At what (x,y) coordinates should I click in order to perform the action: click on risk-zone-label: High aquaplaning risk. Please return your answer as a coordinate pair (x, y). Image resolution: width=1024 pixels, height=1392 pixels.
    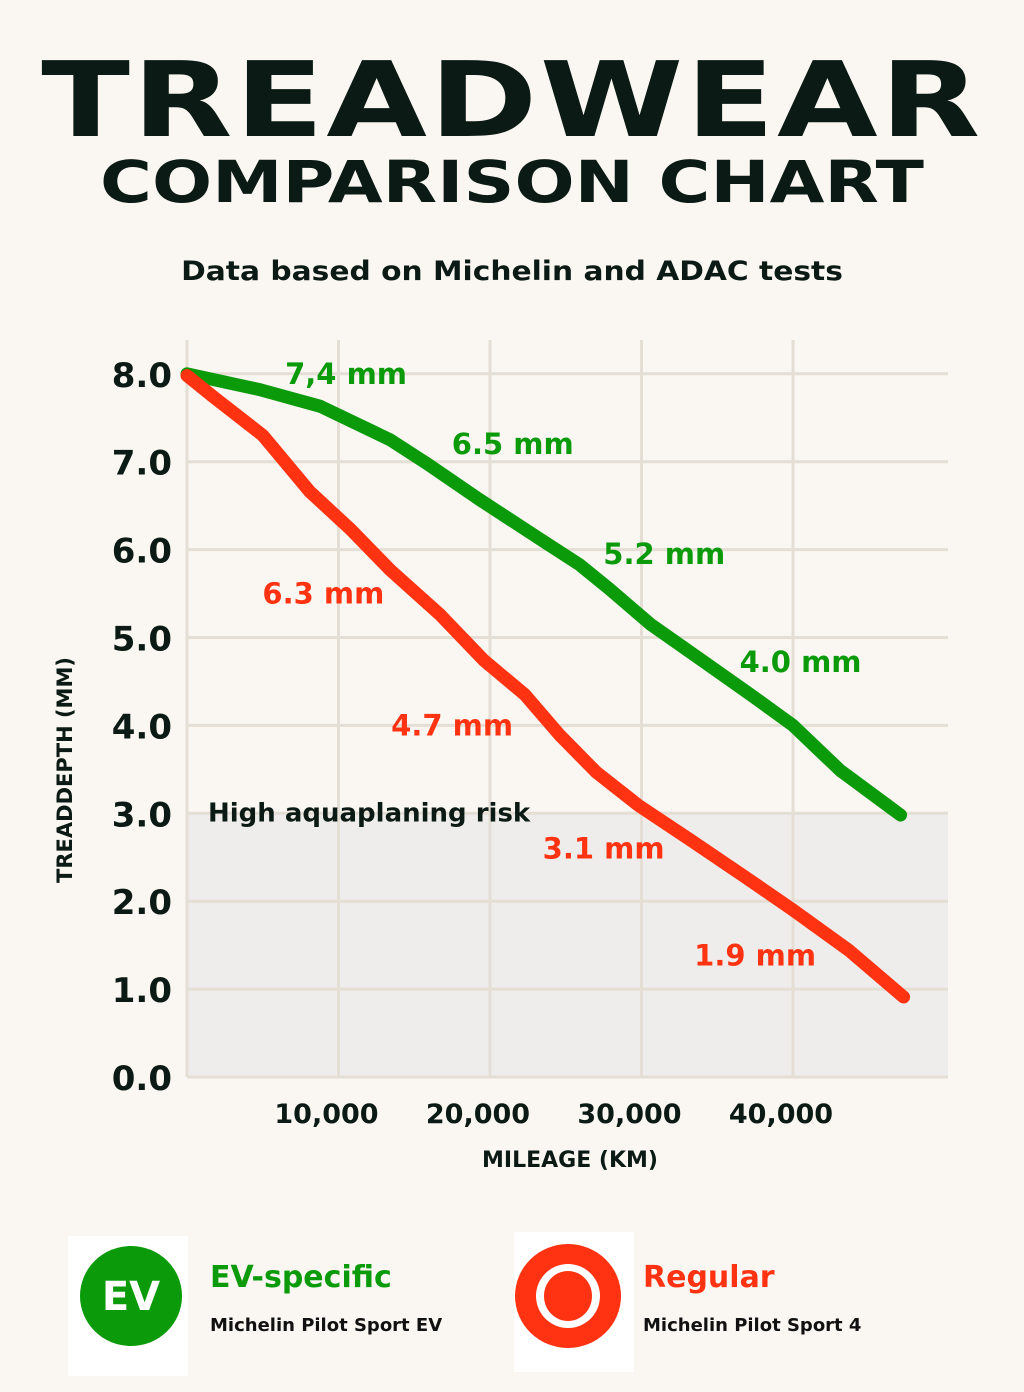
    Looking at the image, I should click on (369, 813).